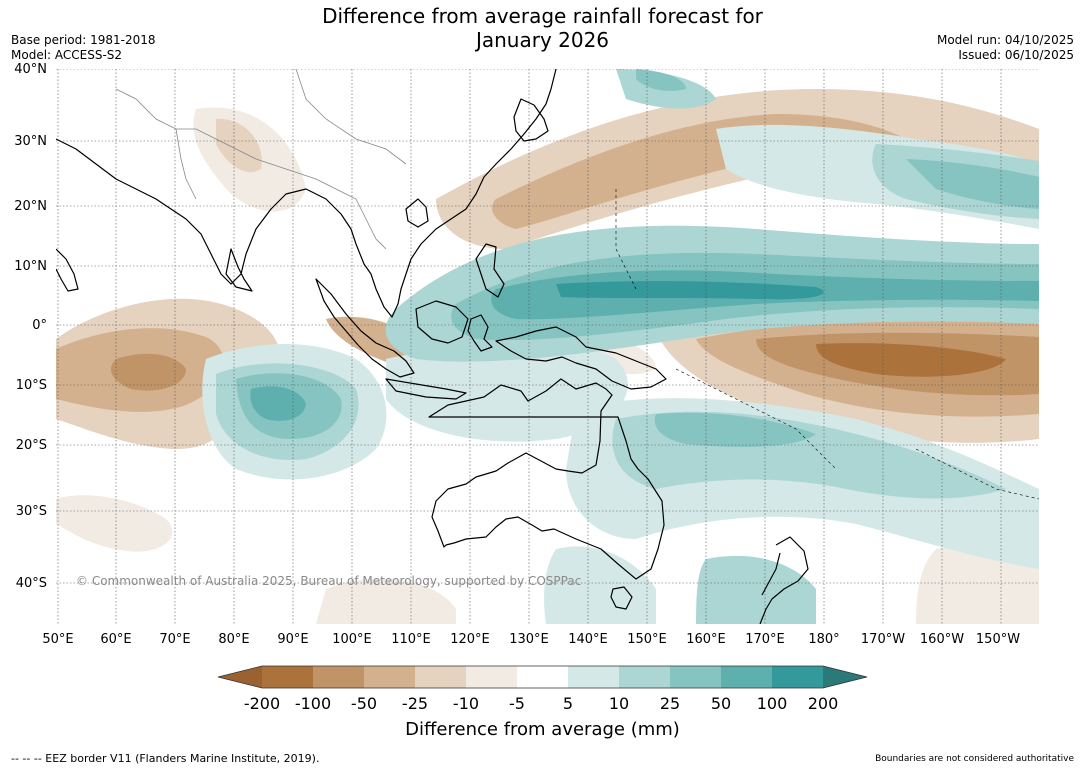  What do you see at coordinates (588, 639) in the screenshot?
I see `lon-label-140e: 140°E` at bounding box center [588, 639].